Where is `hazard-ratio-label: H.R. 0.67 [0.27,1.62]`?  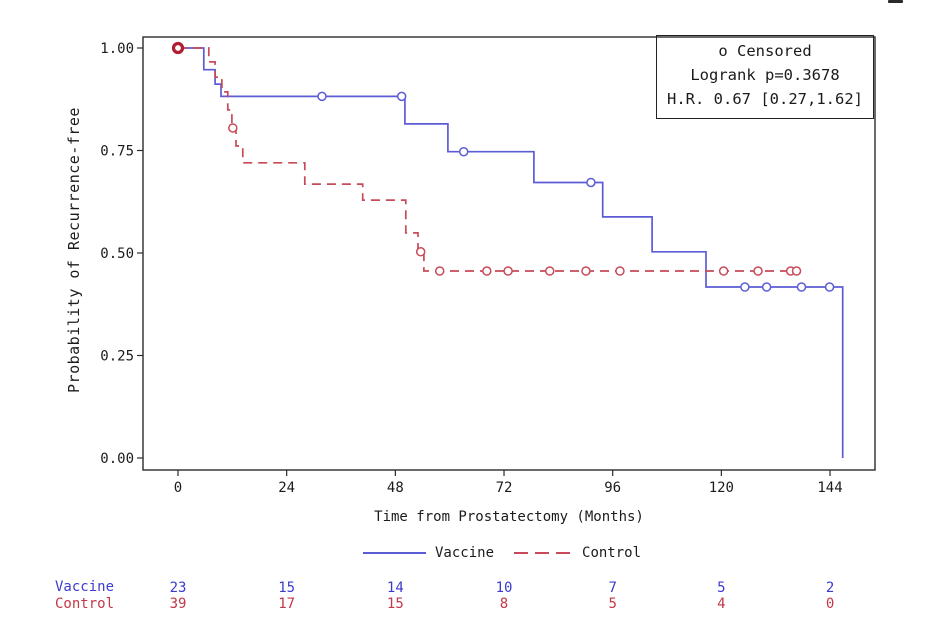
hazard-ratio-label: H.R. 0.67 [0.27,1.62] is located at coordinates (765, 99).